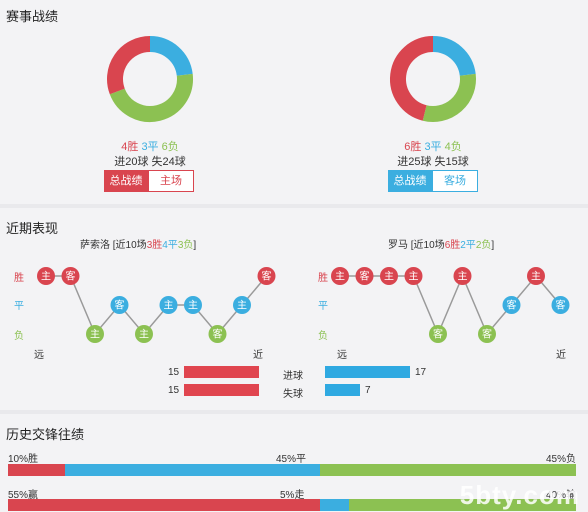 Image resolution: width=588 pixels, height=512 pixels. Describe the element at coordinates (323, 278) in the screenshot. I see `away-axis-win: 胜` at that location.